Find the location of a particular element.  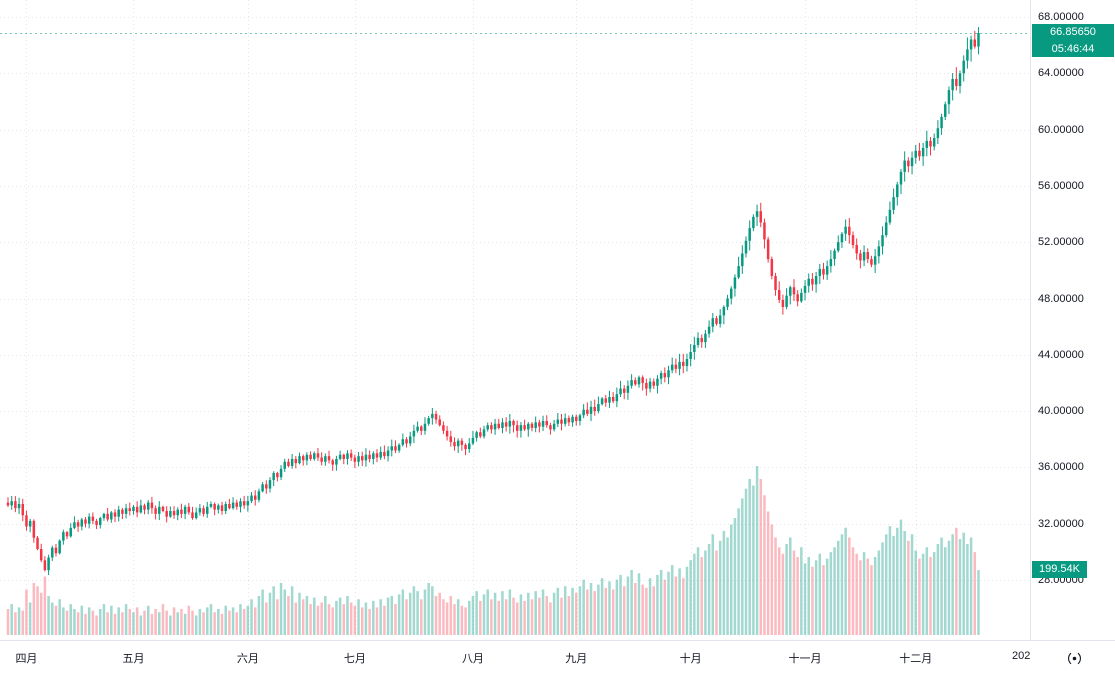

time-axis: 四月 五月 六月 七月 八月 九月 十月 十一月 十二月 202 is located at coordinates (557, 659).